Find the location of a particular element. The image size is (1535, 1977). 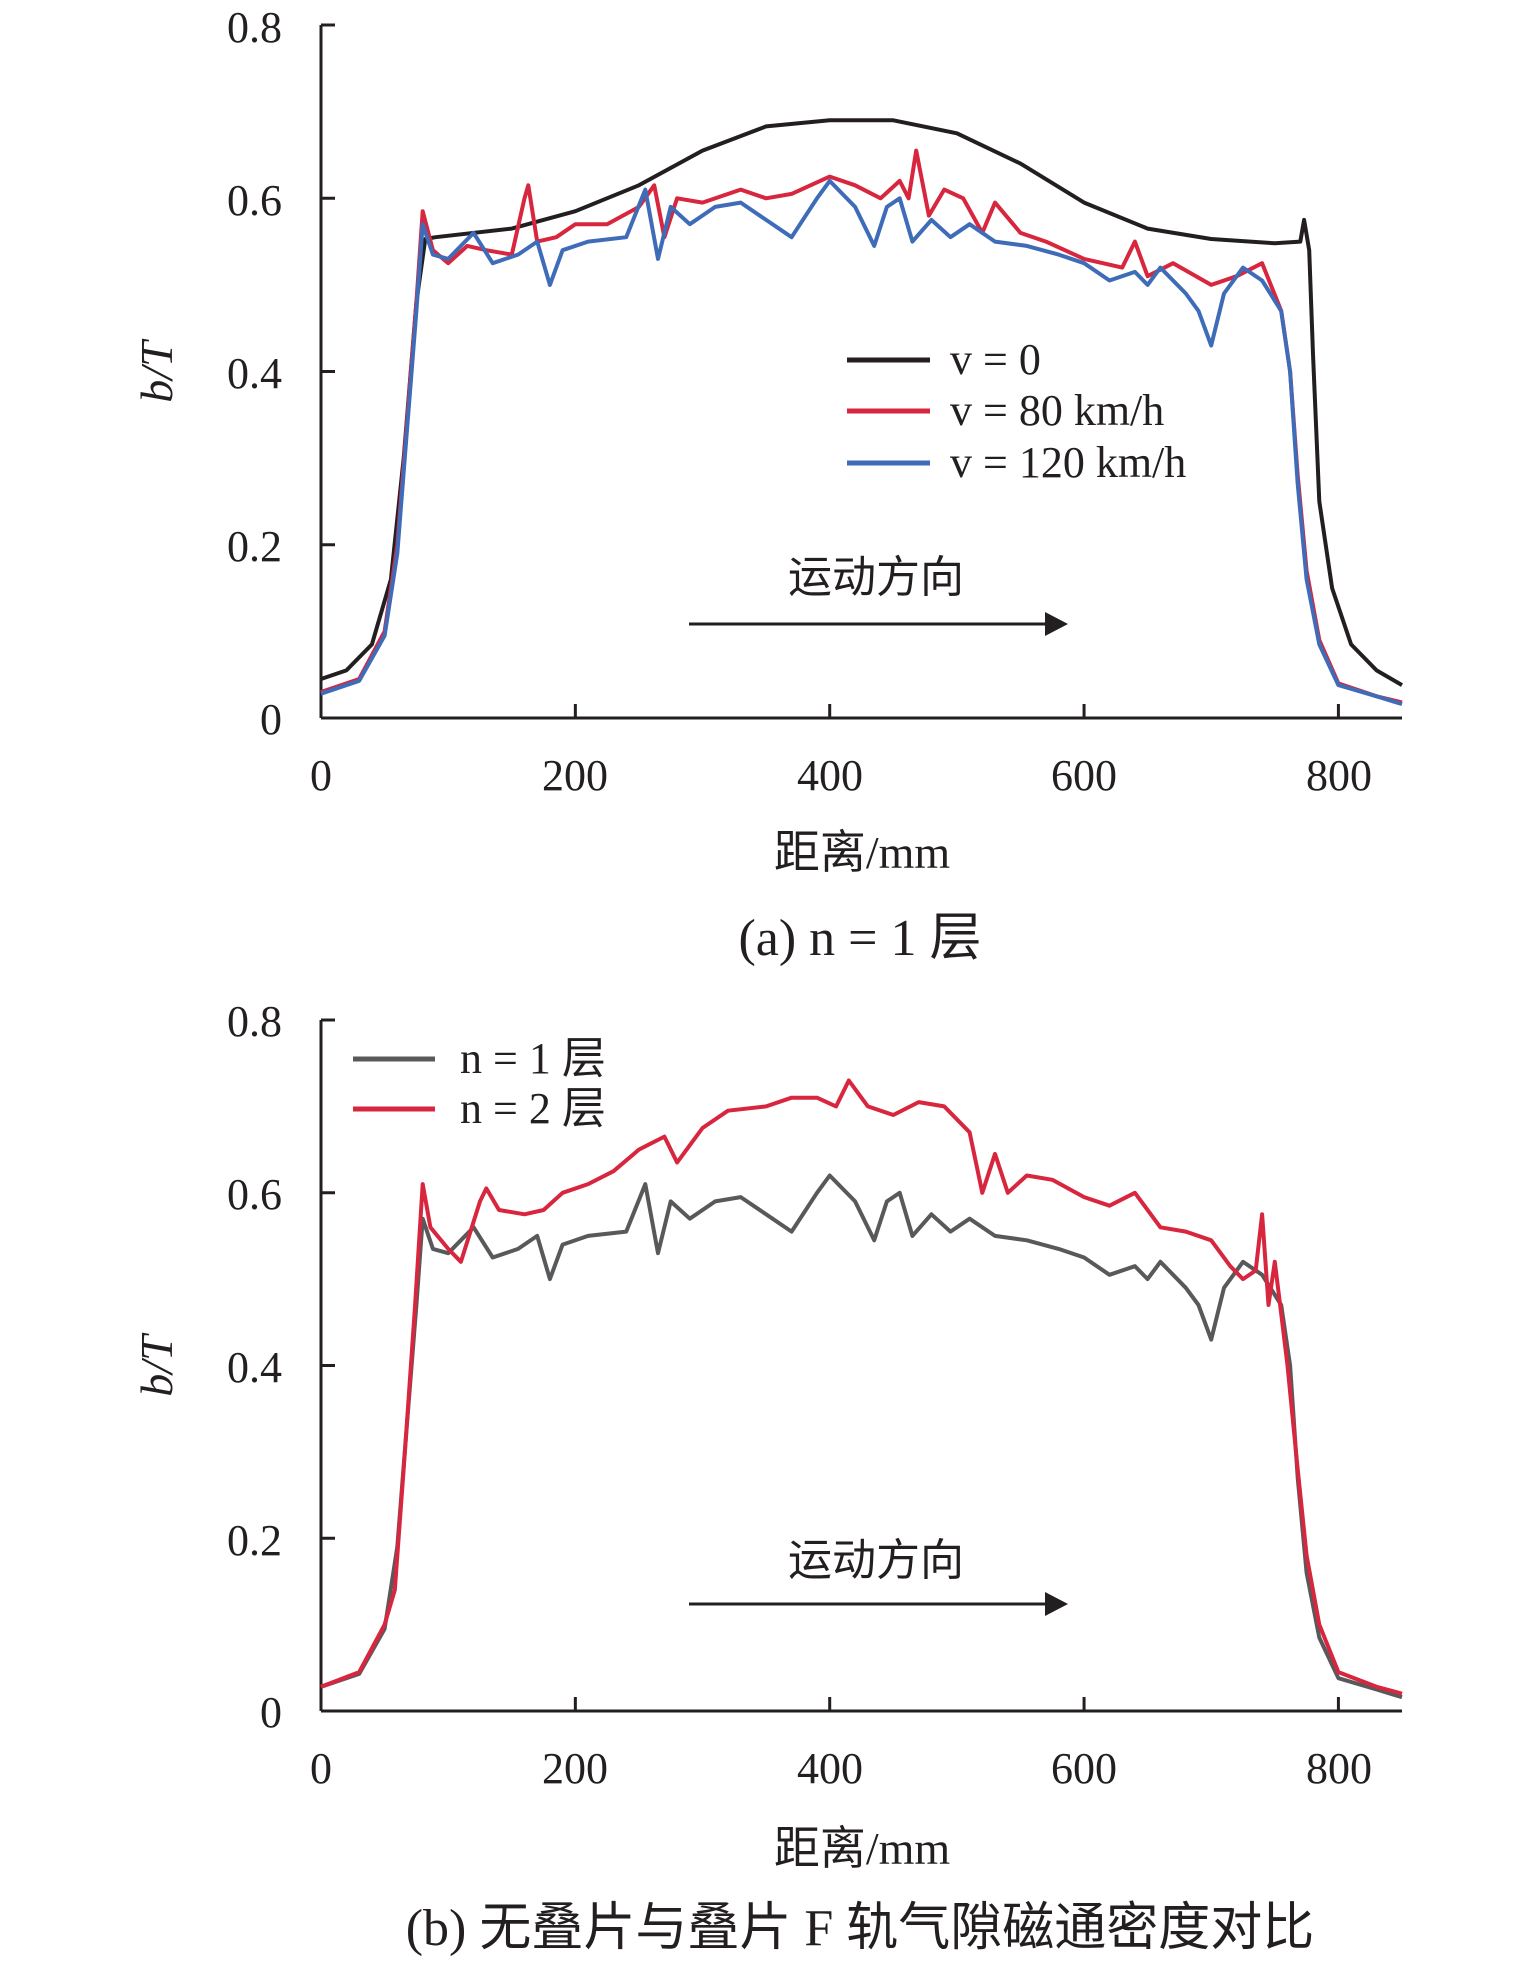

legend-entry-label: n = 1 层 is located at coordinates (533, 1058).